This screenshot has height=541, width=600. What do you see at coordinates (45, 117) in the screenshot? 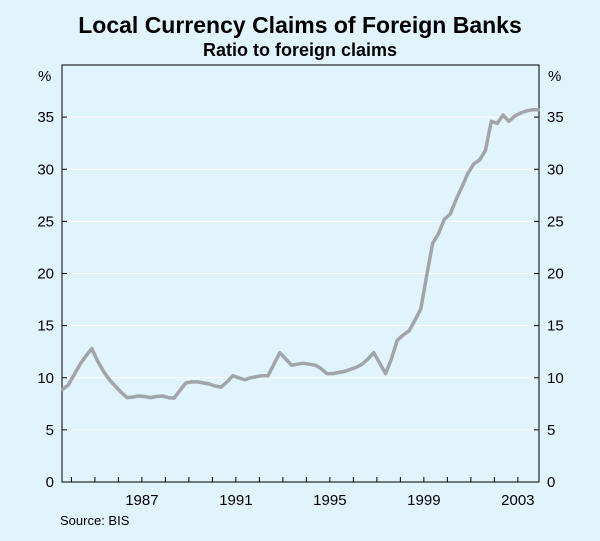
I see `y-tick-label-left: 35` at bounding box center [45, 117].